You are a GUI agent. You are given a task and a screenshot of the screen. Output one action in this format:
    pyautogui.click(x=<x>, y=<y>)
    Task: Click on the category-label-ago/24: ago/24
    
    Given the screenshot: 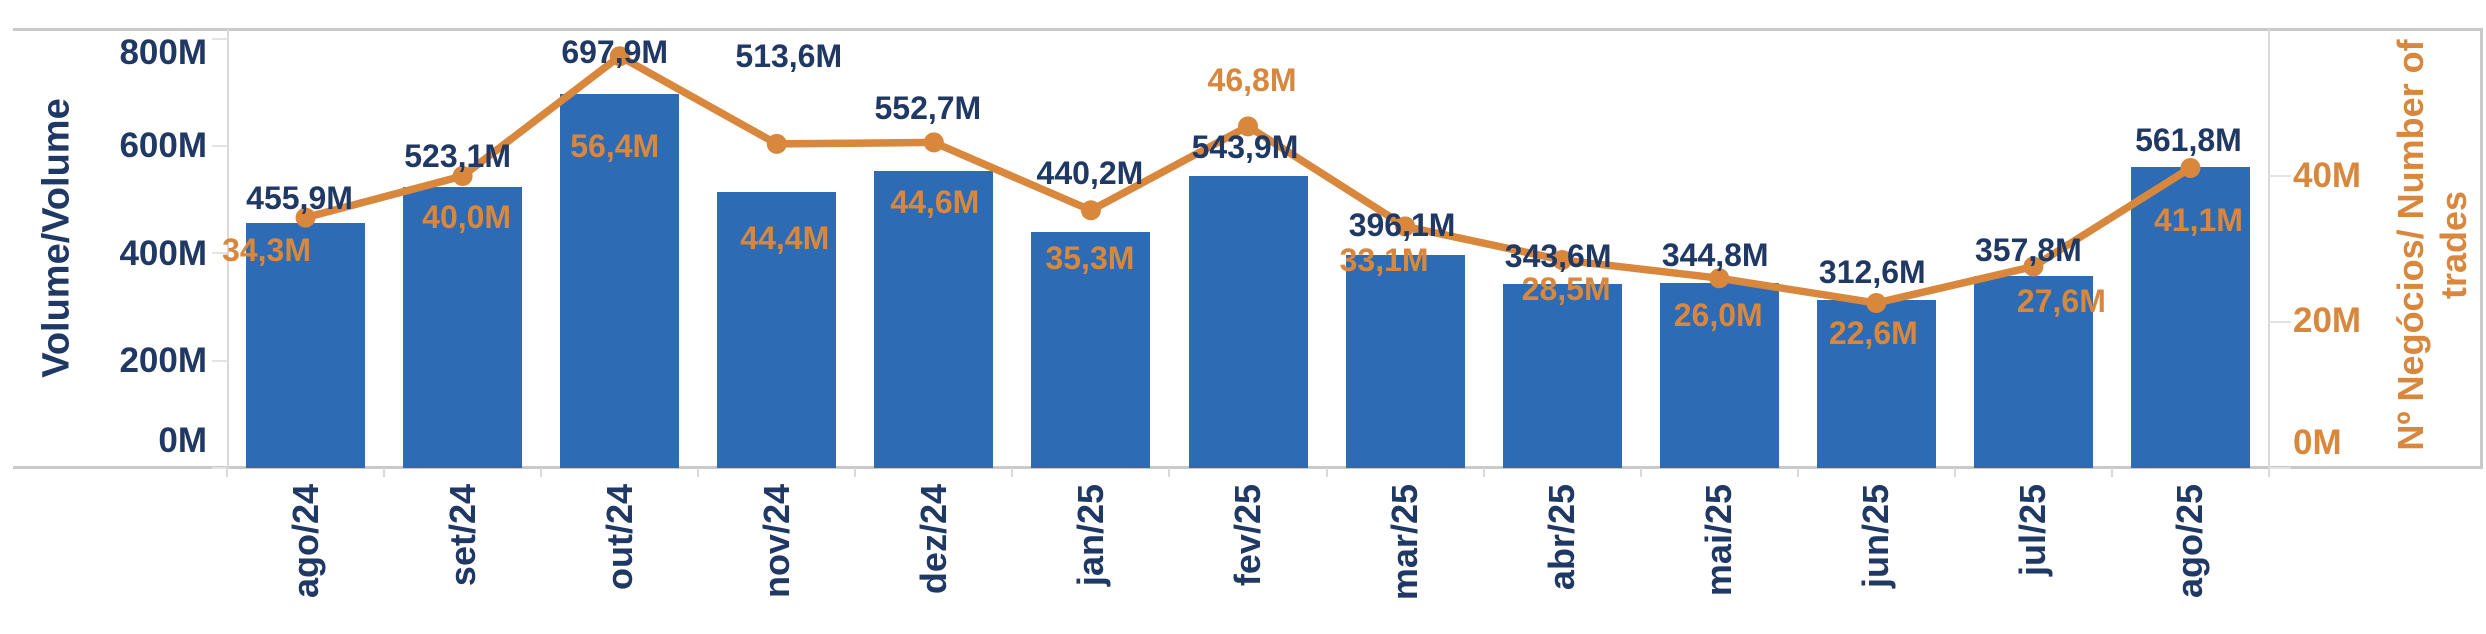 What is the action you would take?
    pyautogui.click(x=305, y=559)
    